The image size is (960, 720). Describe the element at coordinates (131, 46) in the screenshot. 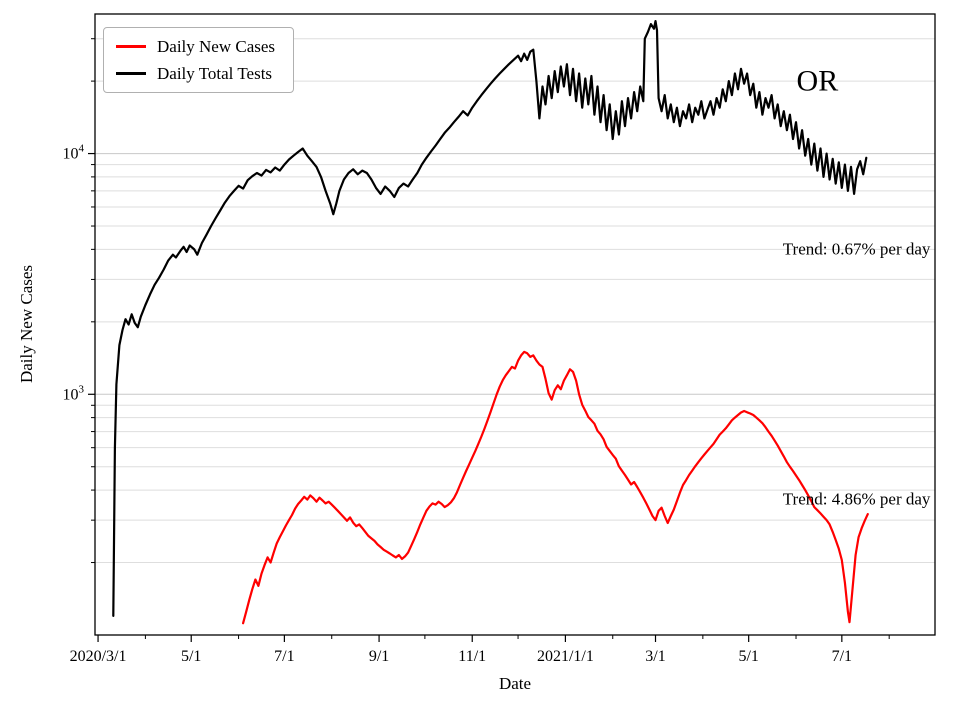

I see `legend-swatch-red-line` at that location.